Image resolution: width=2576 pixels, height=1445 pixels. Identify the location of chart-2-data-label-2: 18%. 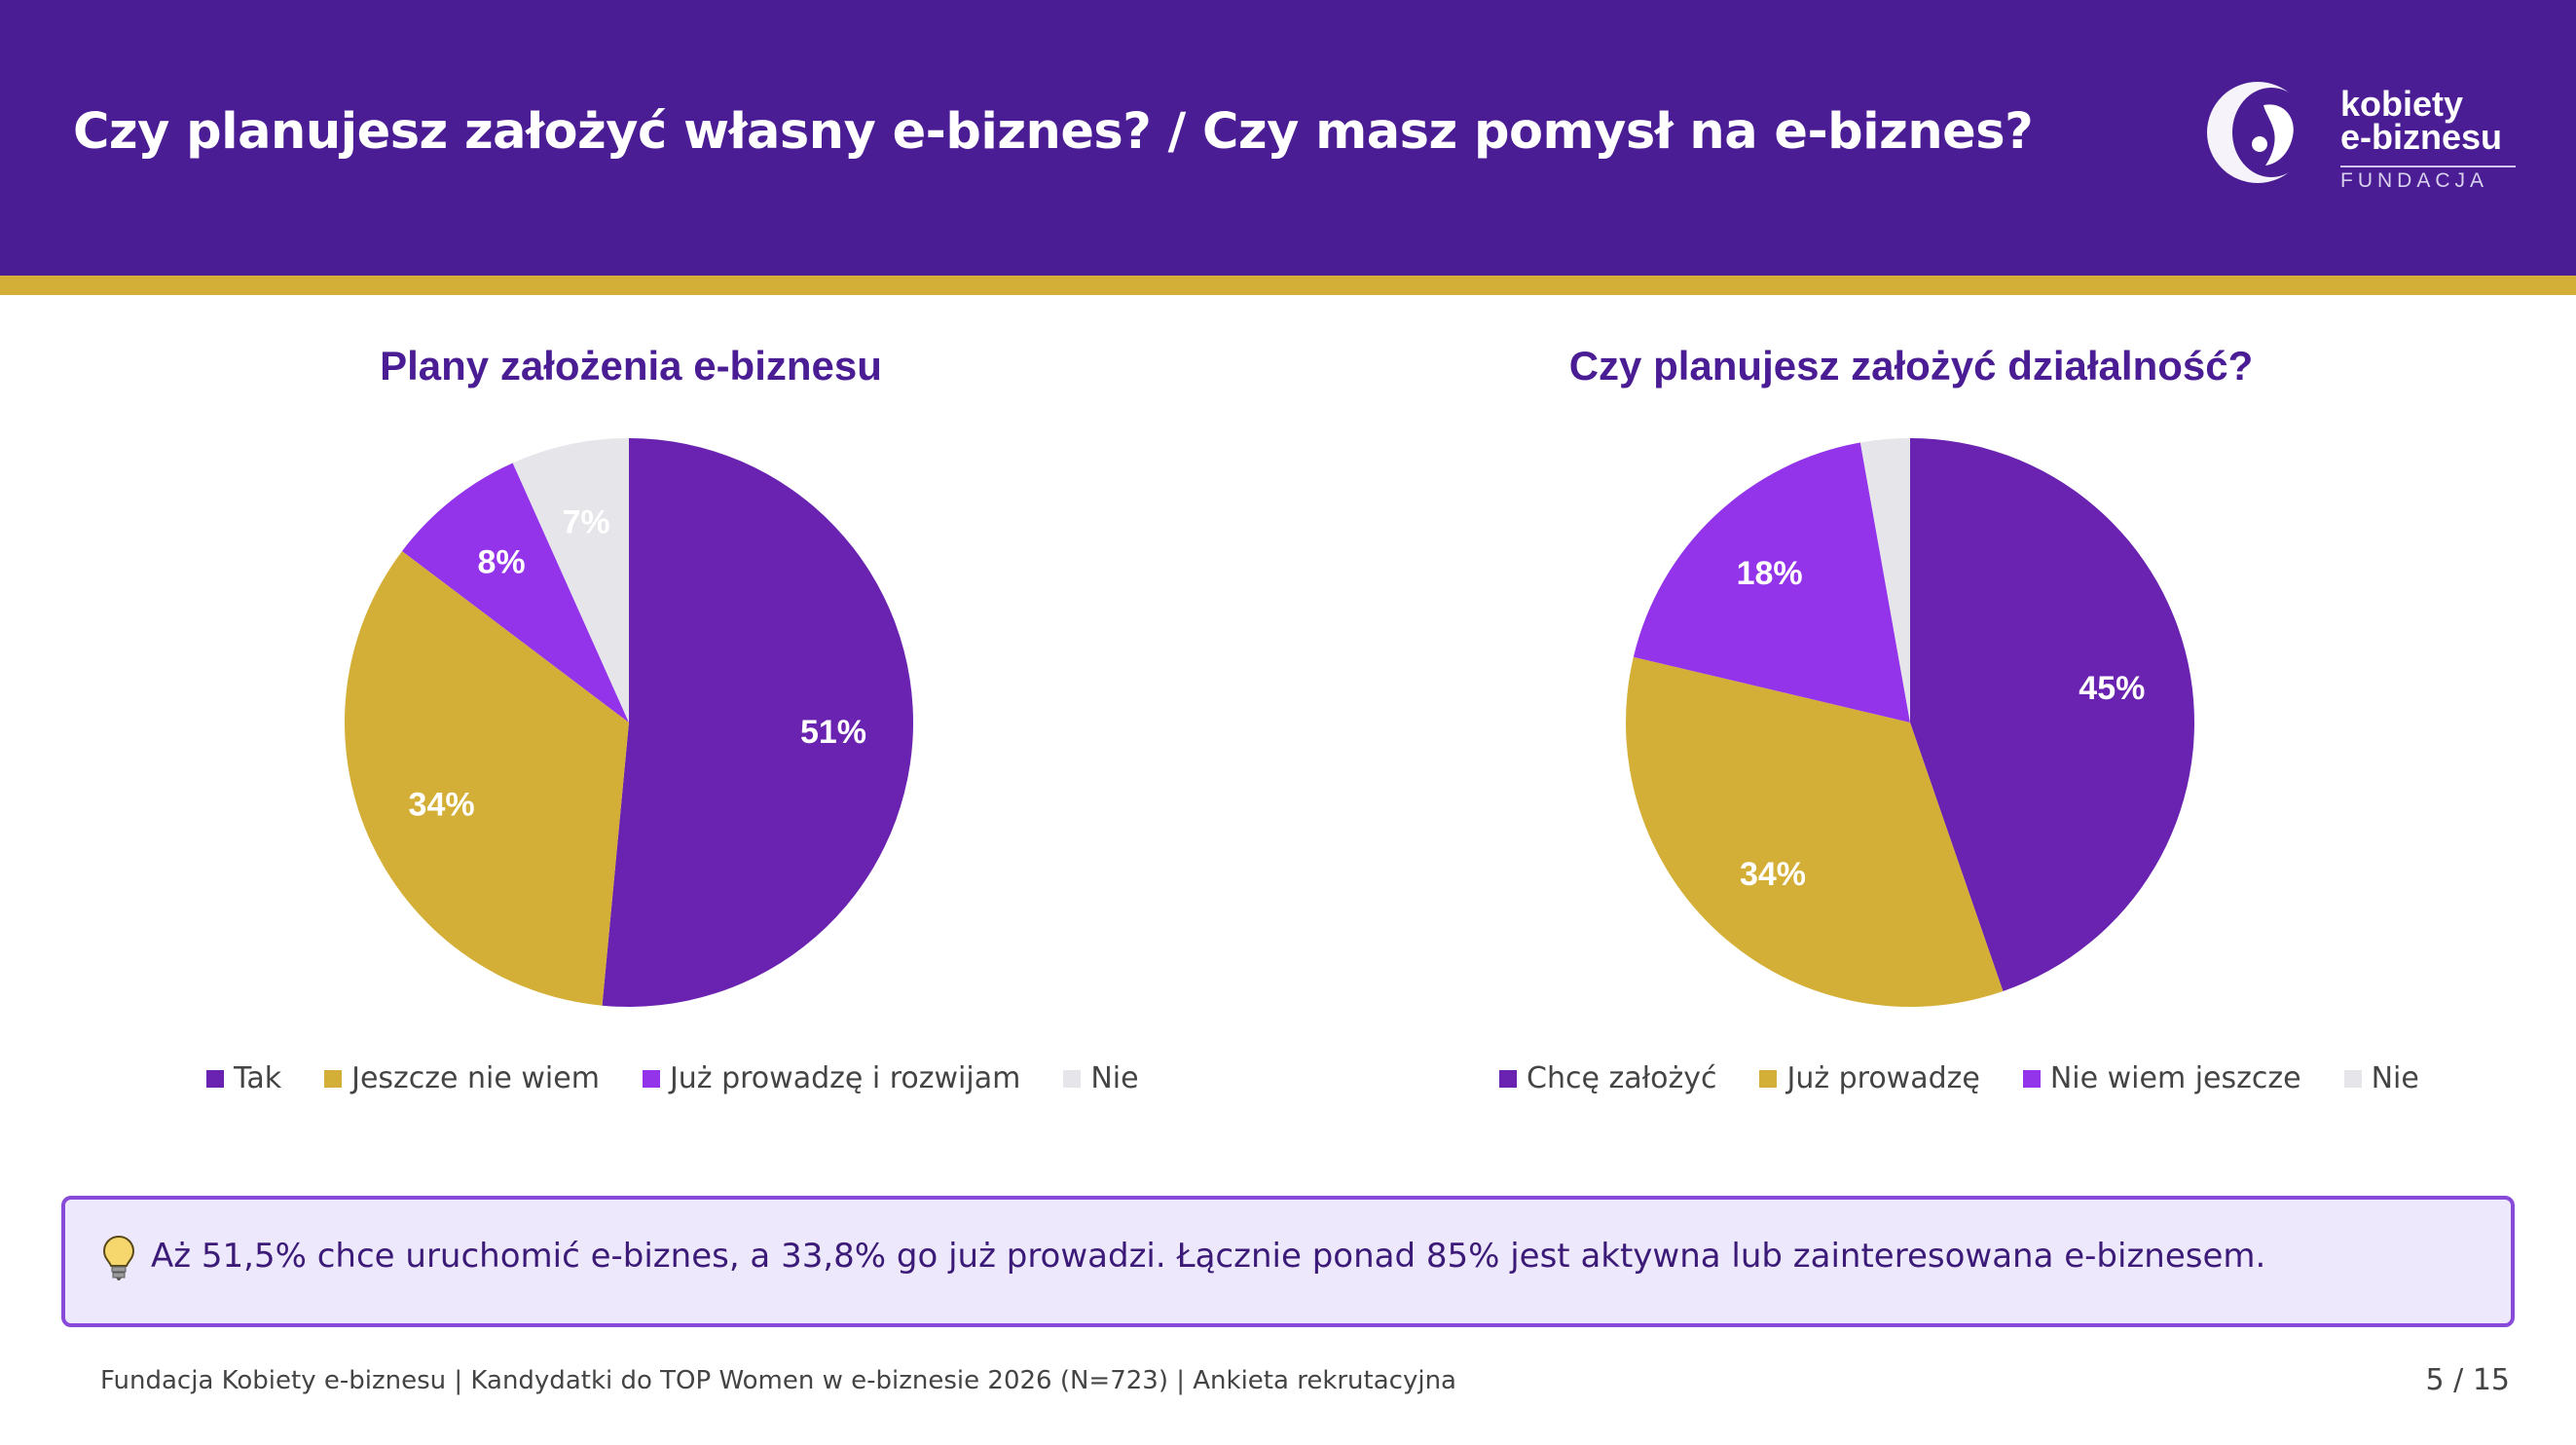
(1770, 573).